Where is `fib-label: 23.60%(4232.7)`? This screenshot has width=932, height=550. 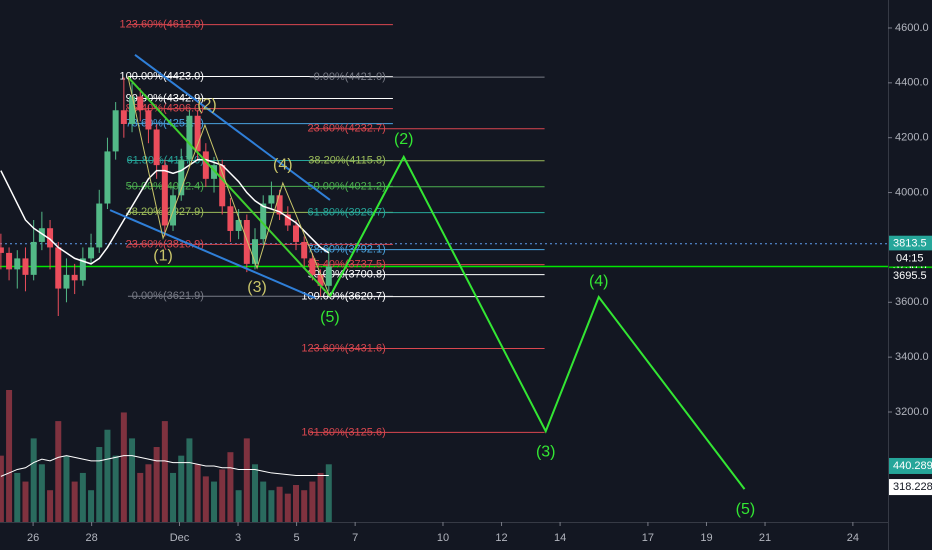 fib-label: 23.60%(4232.7) is located at coordinates (346, 129).